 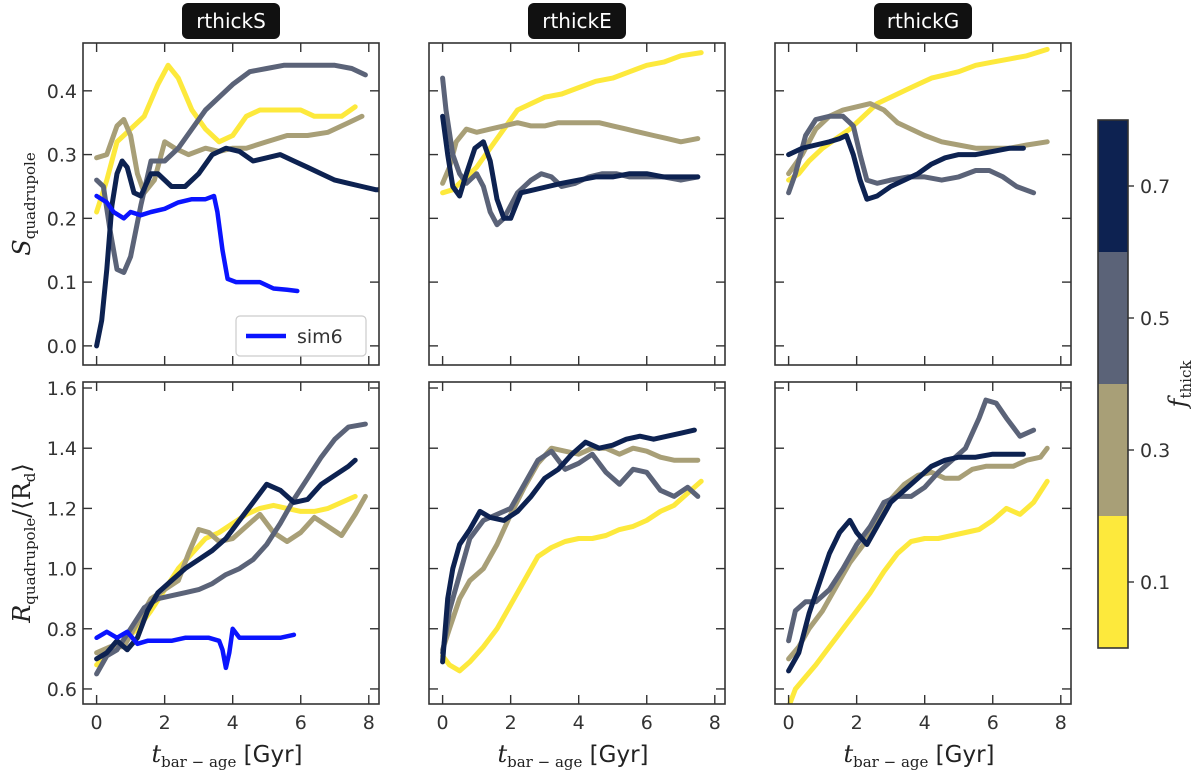 What do you see at coordinates (62, 630) in the screenshot?
I see `y-tick-label: 0.8` at bounding box center [62, 630].